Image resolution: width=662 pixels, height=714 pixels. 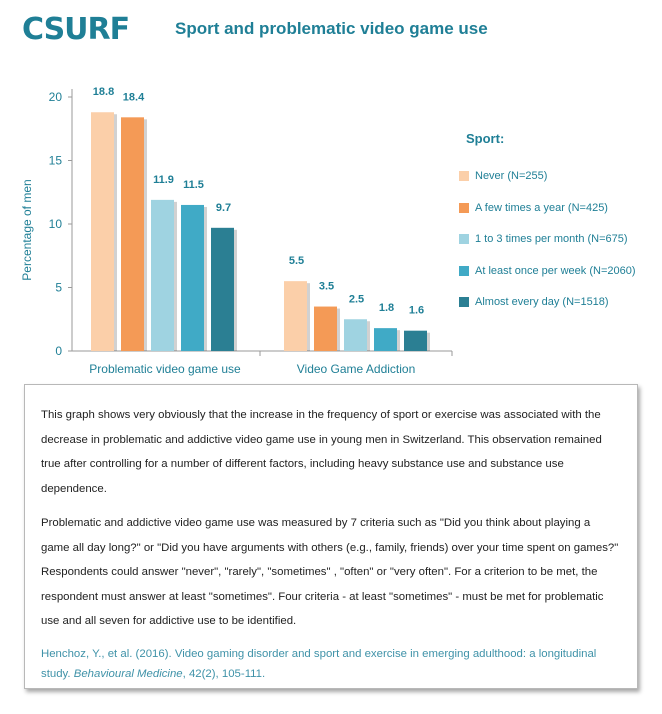 I want to click on page-title: Sport and problematic video game use, so click(x=331, y=28).